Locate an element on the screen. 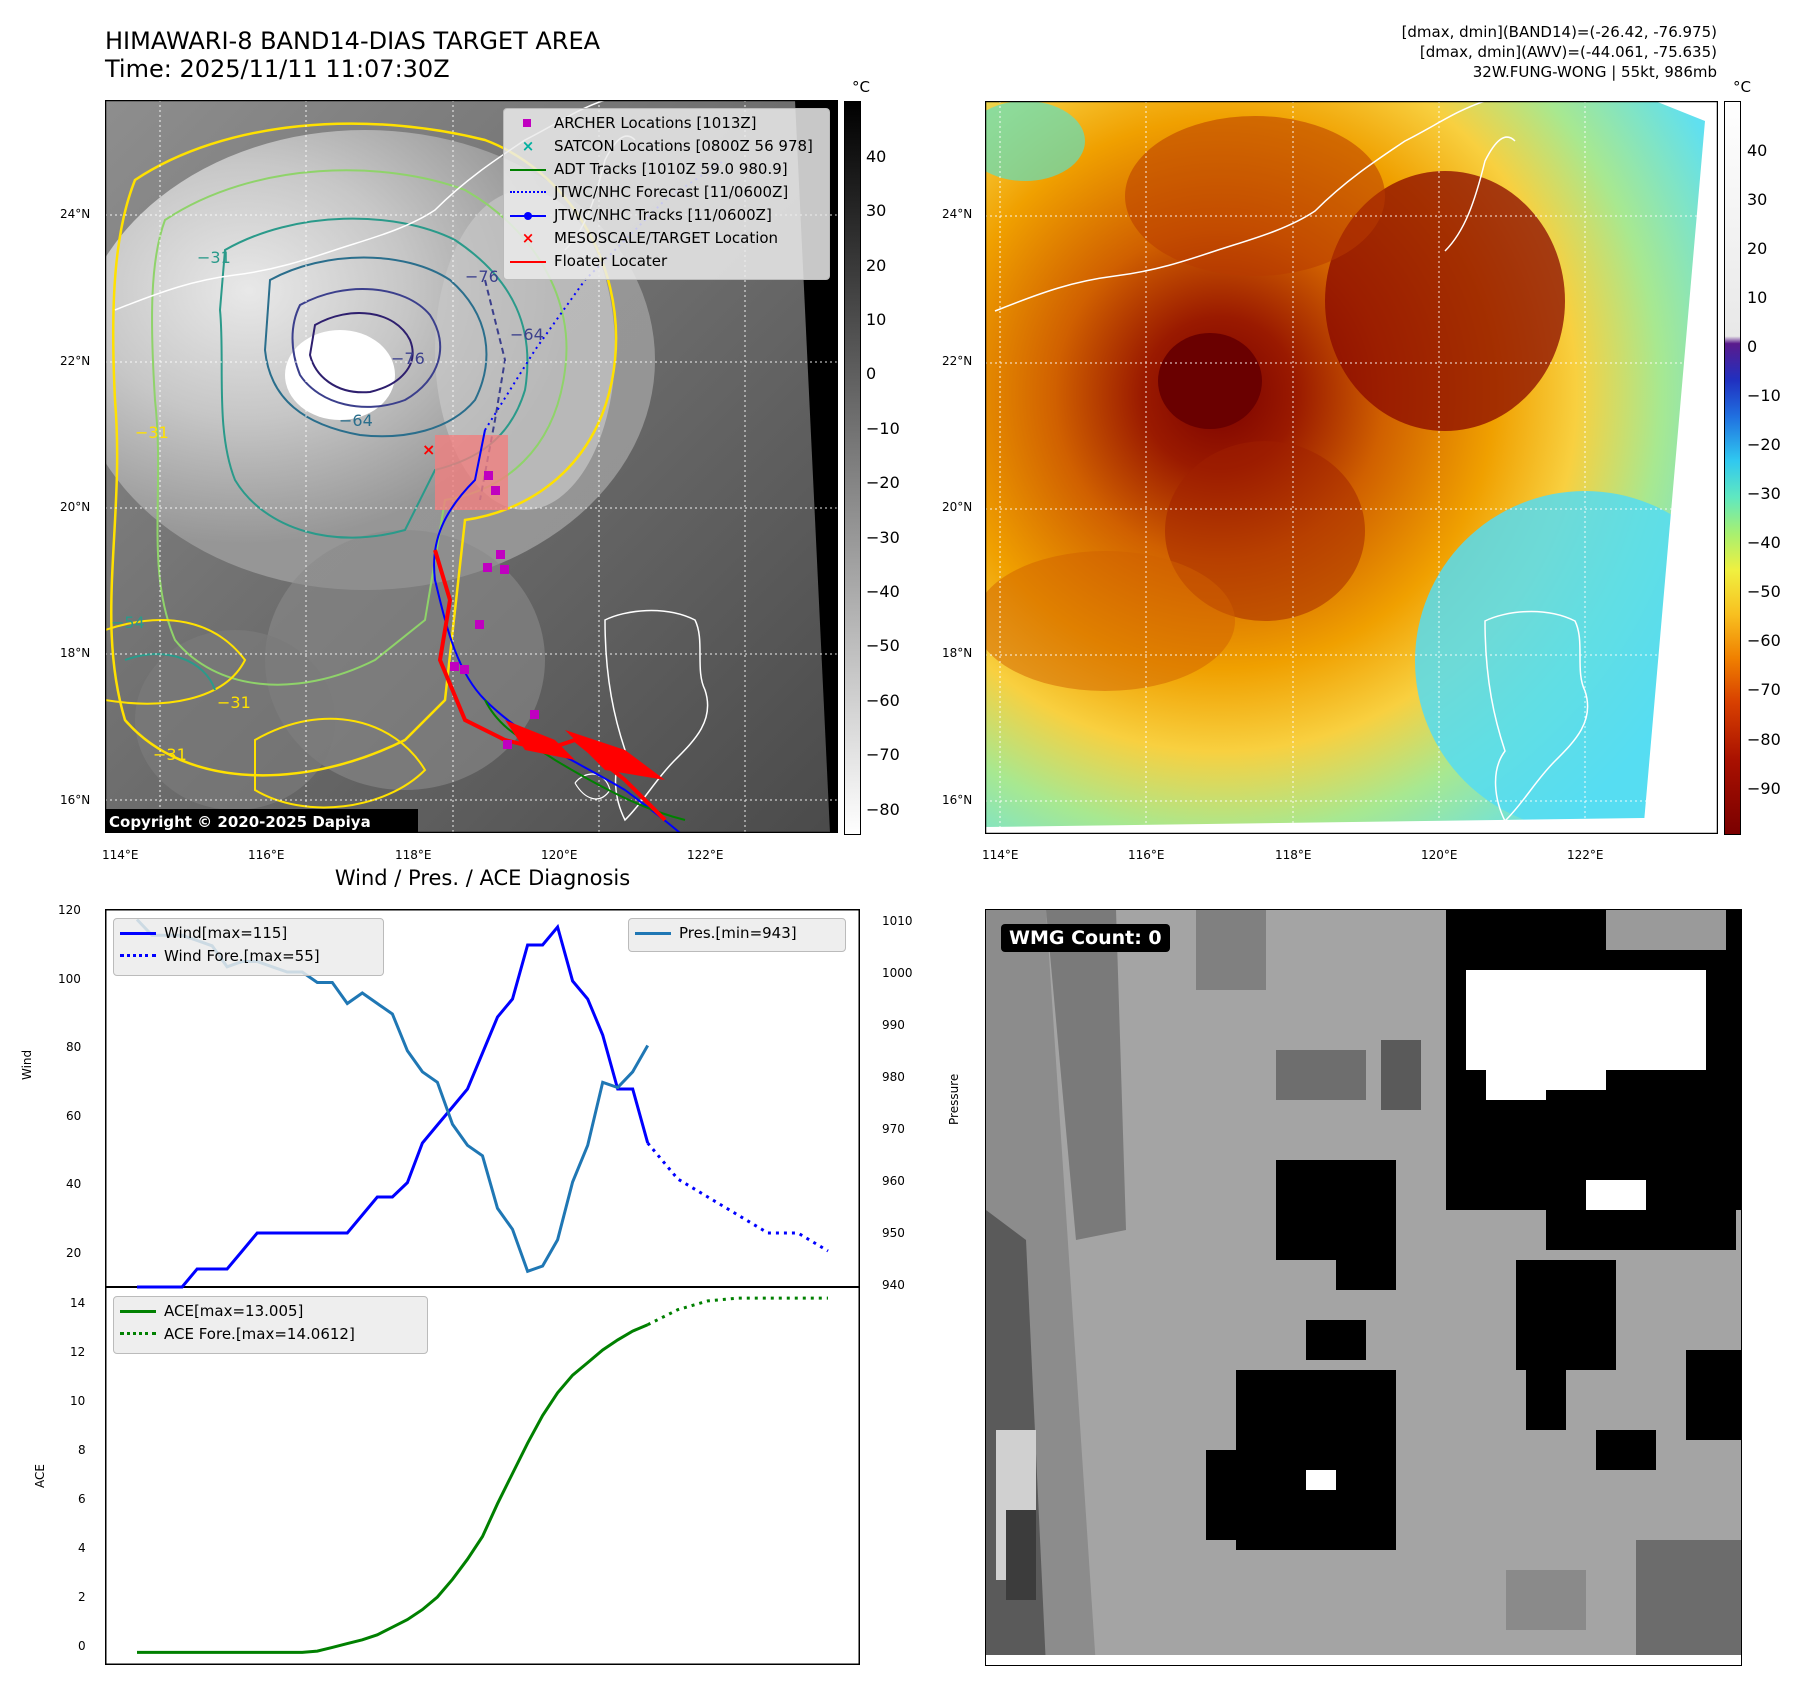  ace-ylabel: ACE is located at coordinates (40, 1476).